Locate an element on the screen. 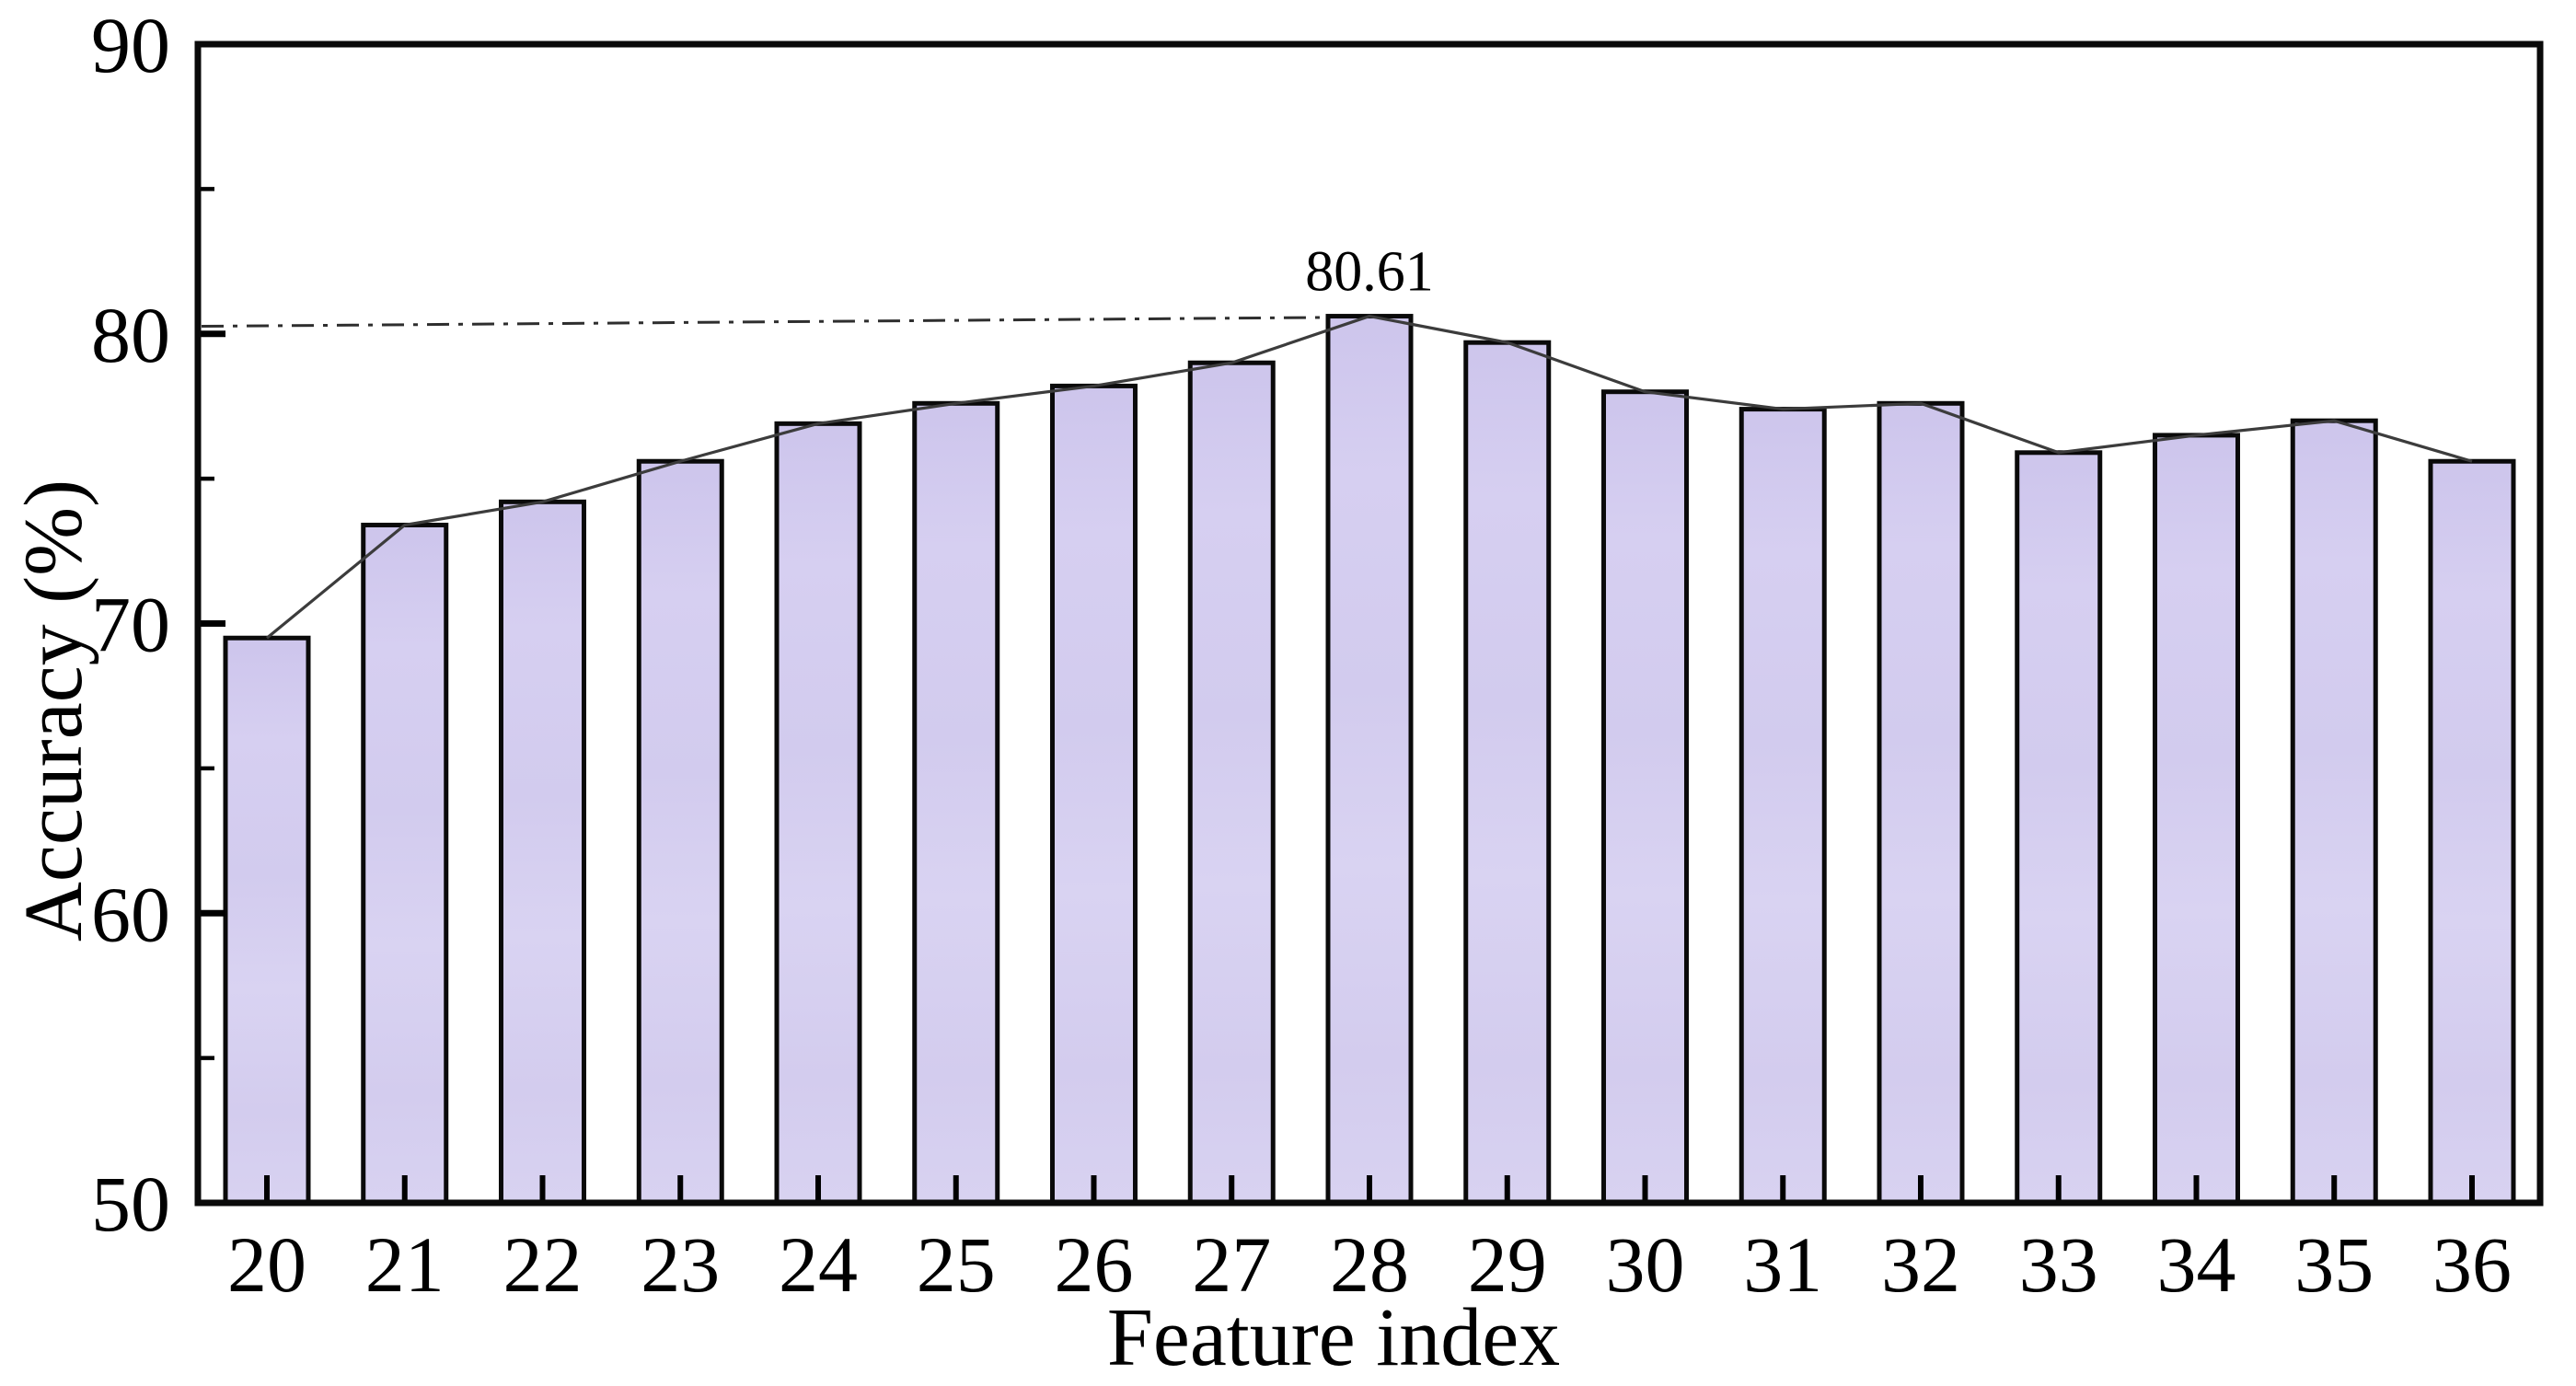 The image size is (2576, 1386). y-tick-label: 90 is located at coordinates (130, 45).